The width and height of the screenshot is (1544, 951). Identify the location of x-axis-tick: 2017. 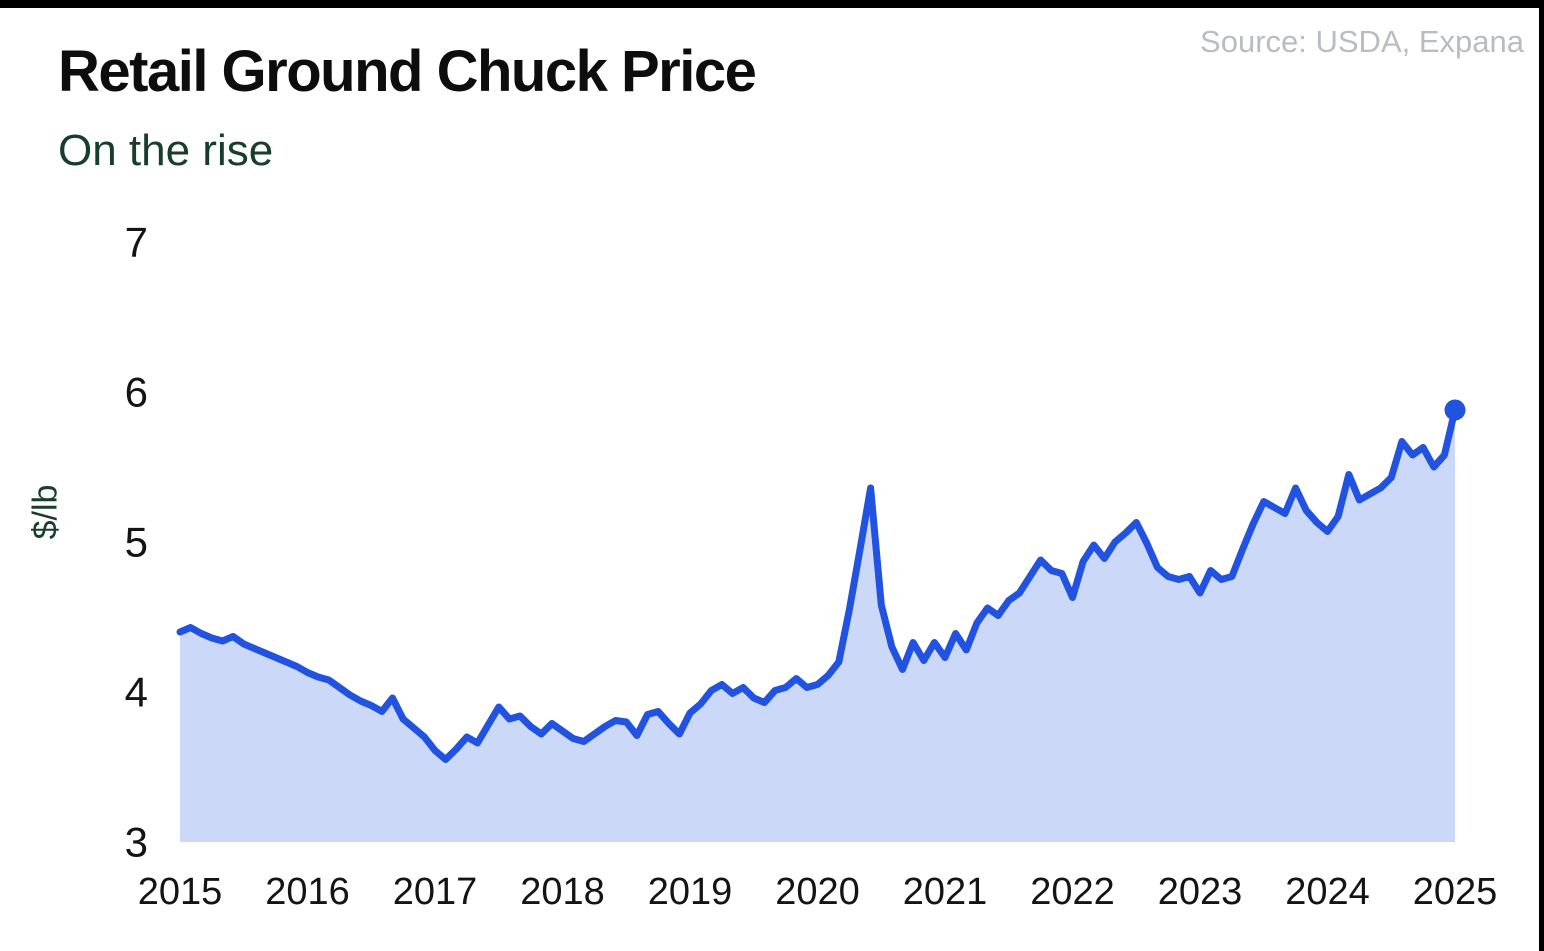
(435, 892).